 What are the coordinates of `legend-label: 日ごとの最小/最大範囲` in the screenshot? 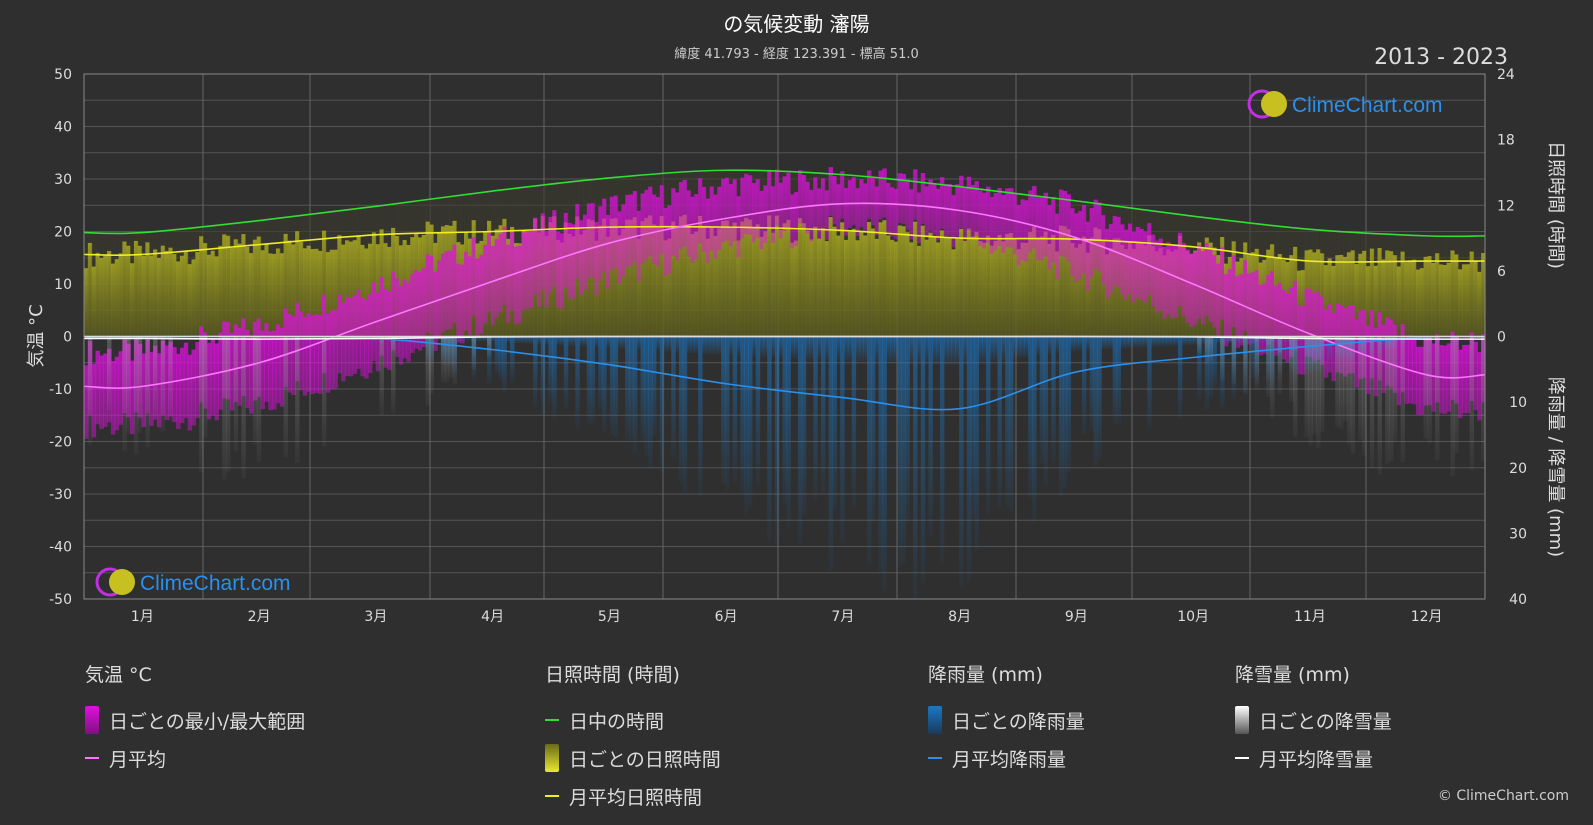 It's located at (207, 721).